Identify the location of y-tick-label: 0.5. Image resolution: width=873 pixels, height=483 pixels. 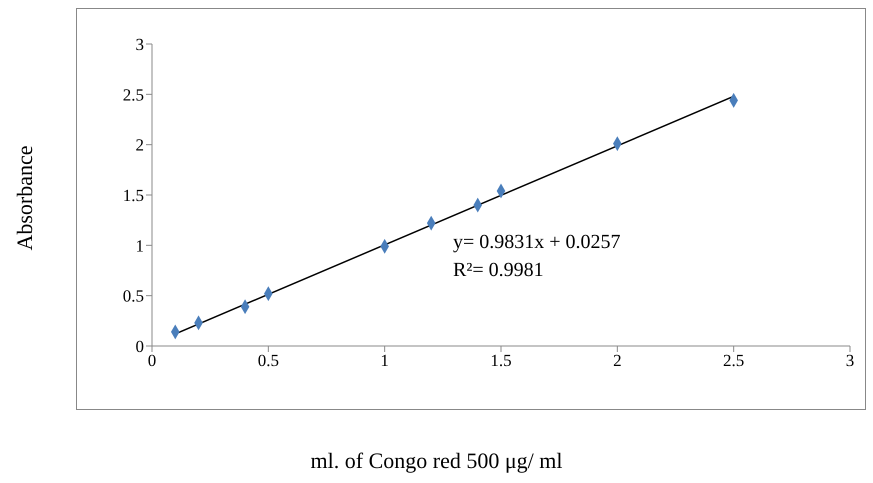
(133, 296).